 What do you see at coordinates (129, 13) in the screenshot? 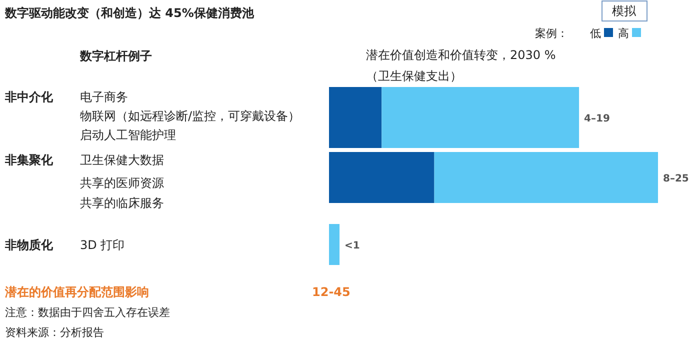
I see `text: 数字驱动能改变（和创造）达 45%保健消费池` at bounding box center [129, 13].